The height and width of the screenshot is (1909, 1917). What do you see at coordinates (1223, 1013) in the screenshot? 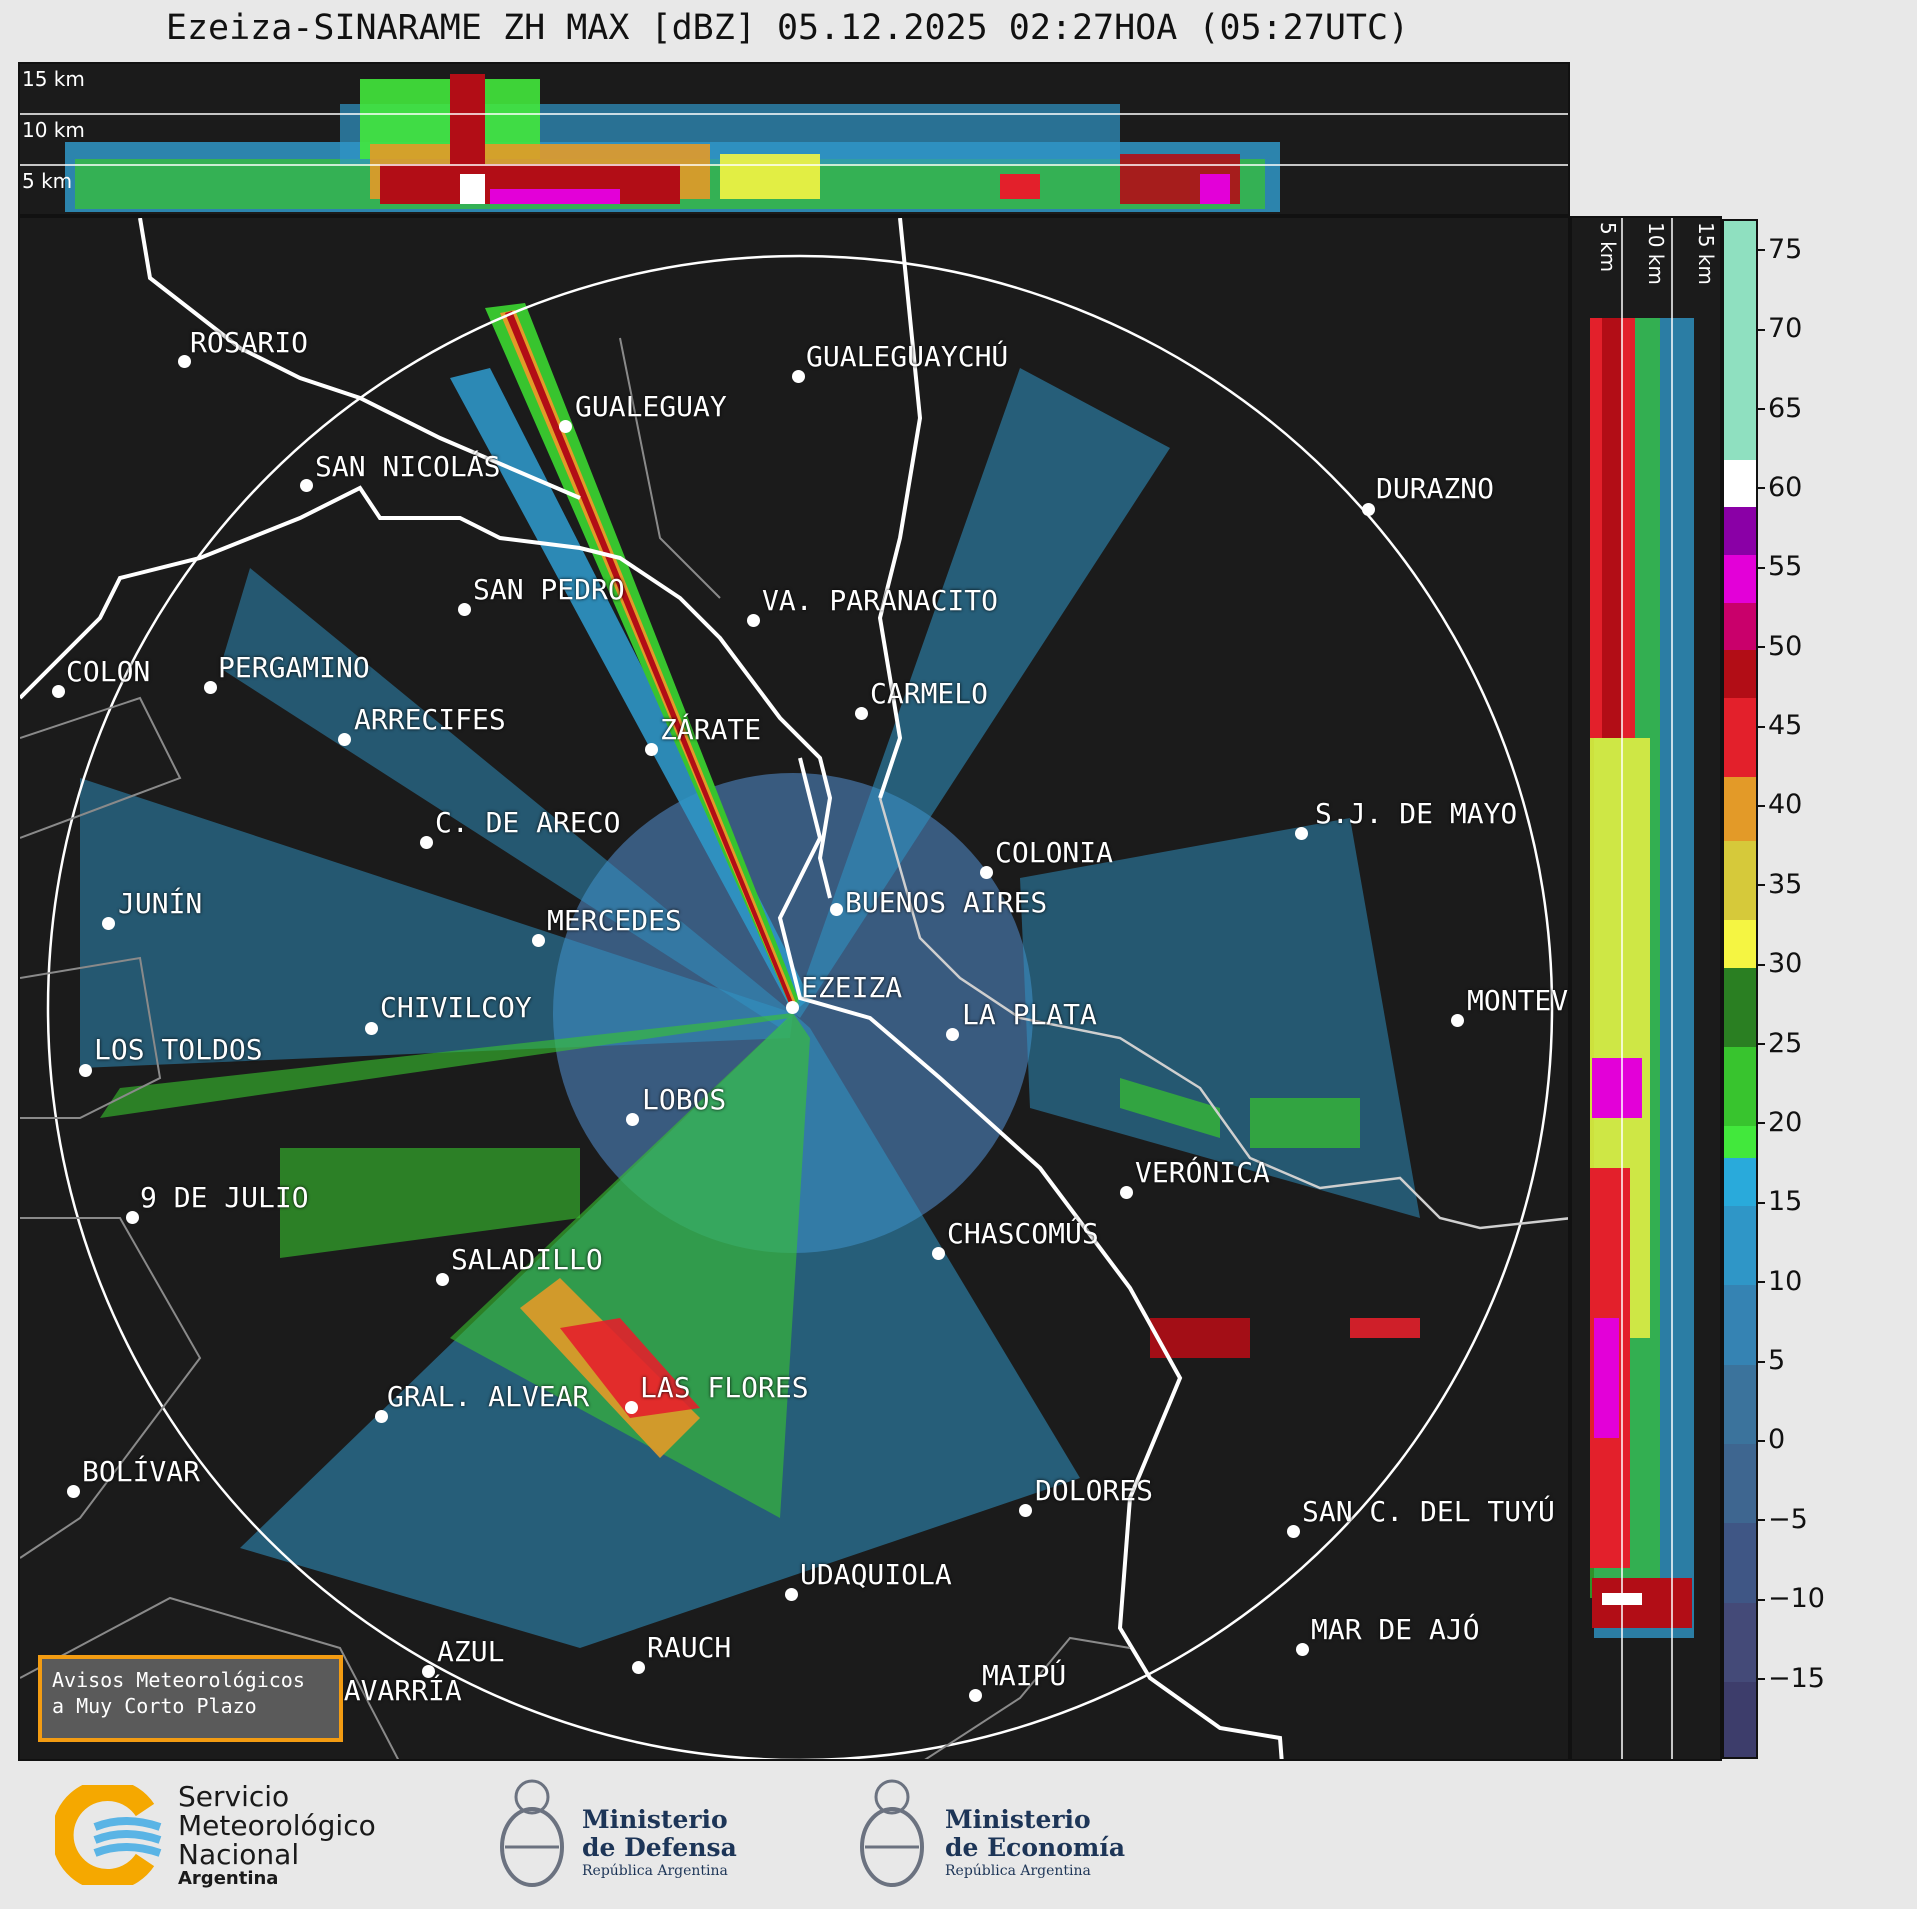
I see `uruguay-coast` at bounding box center [1223, 1013].